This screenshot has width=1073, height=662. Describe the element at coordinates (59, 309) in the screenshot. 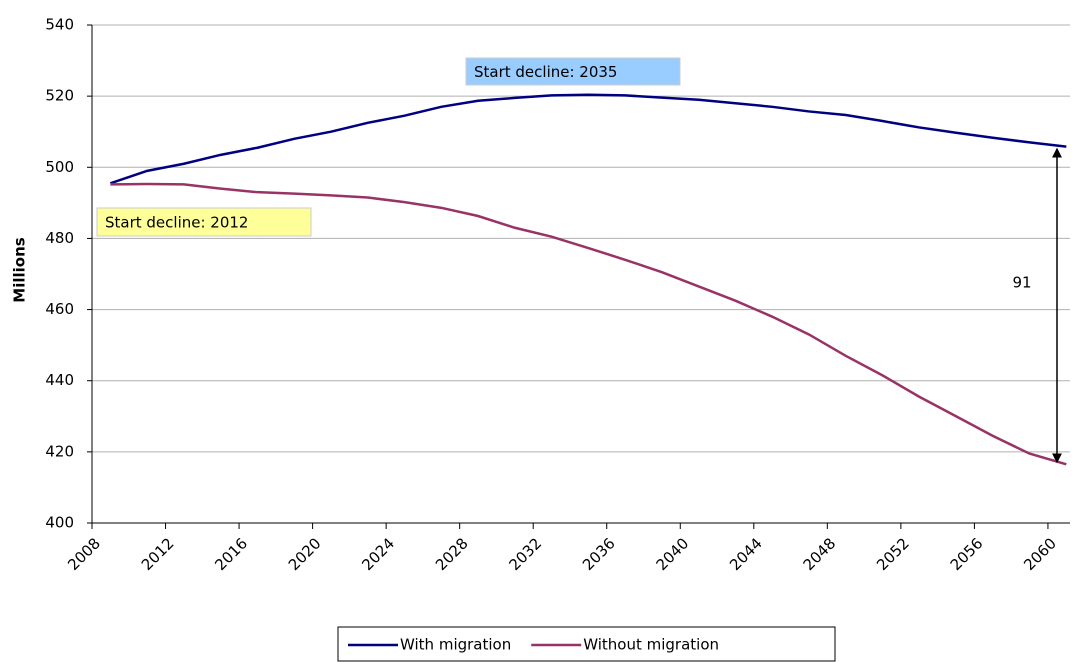

I see `y-tick-label: 460` at that location.